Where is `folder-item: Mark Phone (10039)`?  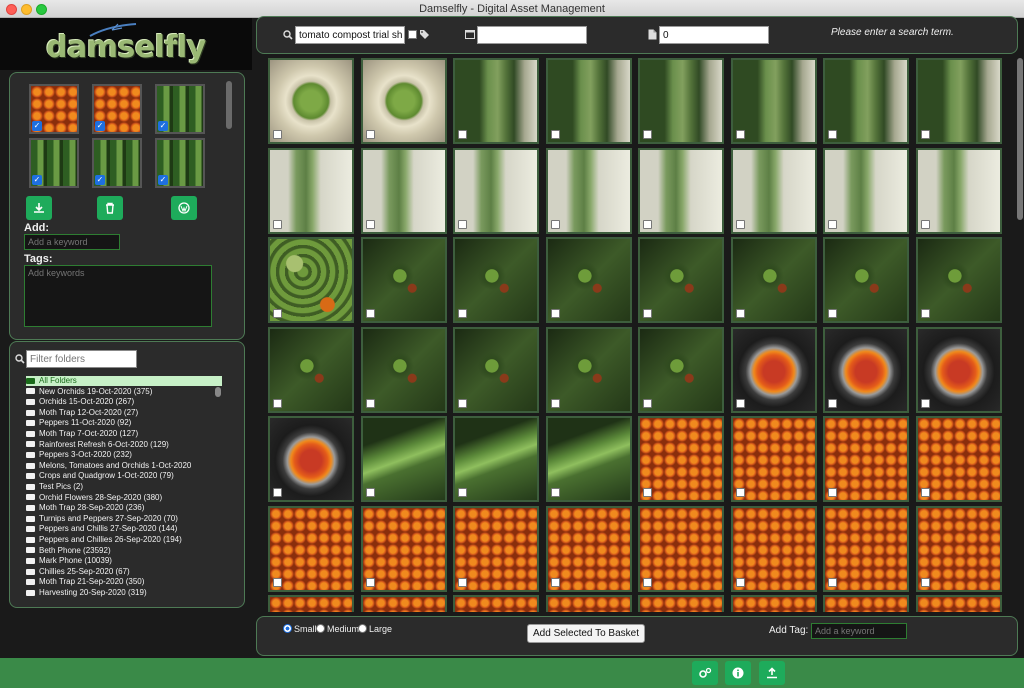
folder-item: Mark Phone (10039) is located at coordinates (124, 561).